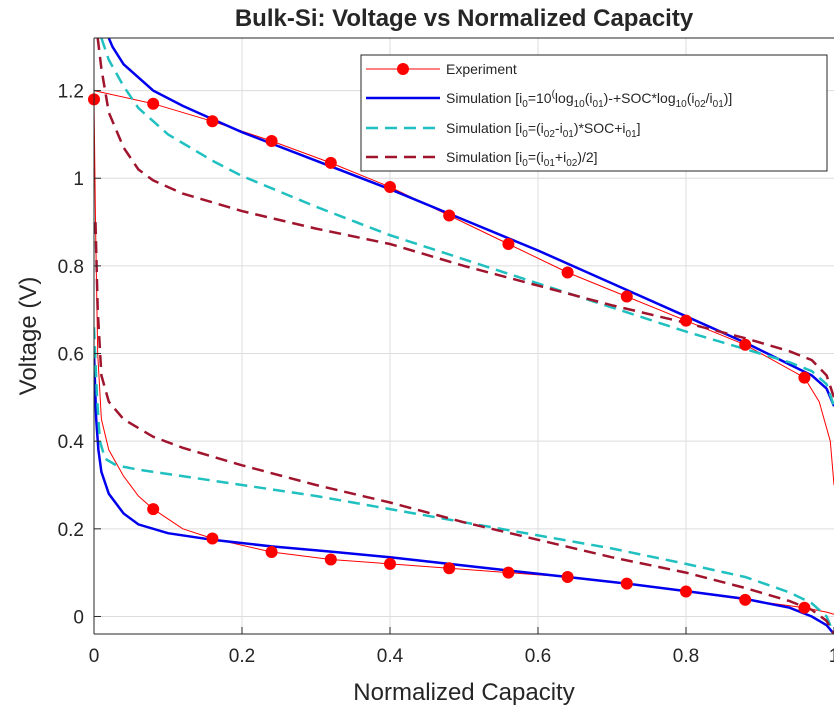 Image resolution: width=834 pixels, height=722 pixels. What do you see at coordinates (71, 92) in the screenshot?
I see `y-tick-label: 1.2` at bounding box center [71, 92].